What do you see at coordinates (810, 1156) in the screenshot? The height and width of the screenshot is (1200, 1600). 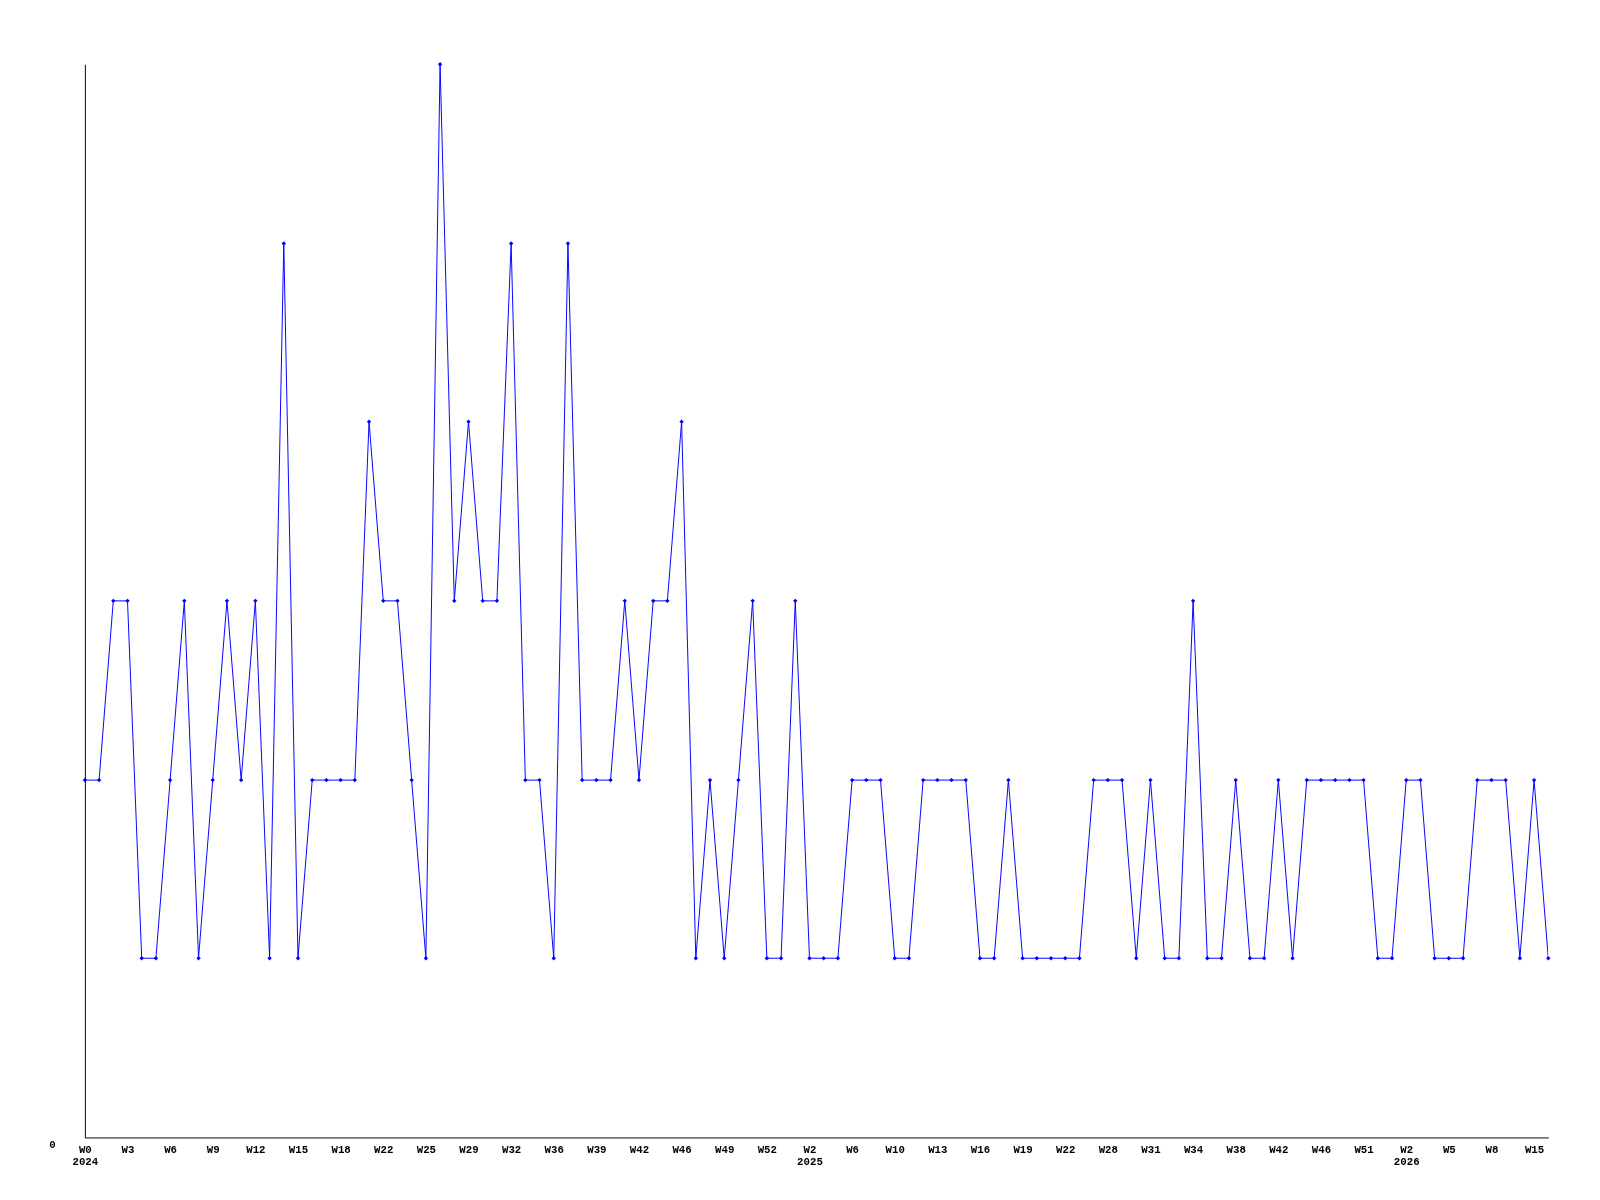 I see `x-tick-label: W2 2025` at bounding box center [810, 1156].